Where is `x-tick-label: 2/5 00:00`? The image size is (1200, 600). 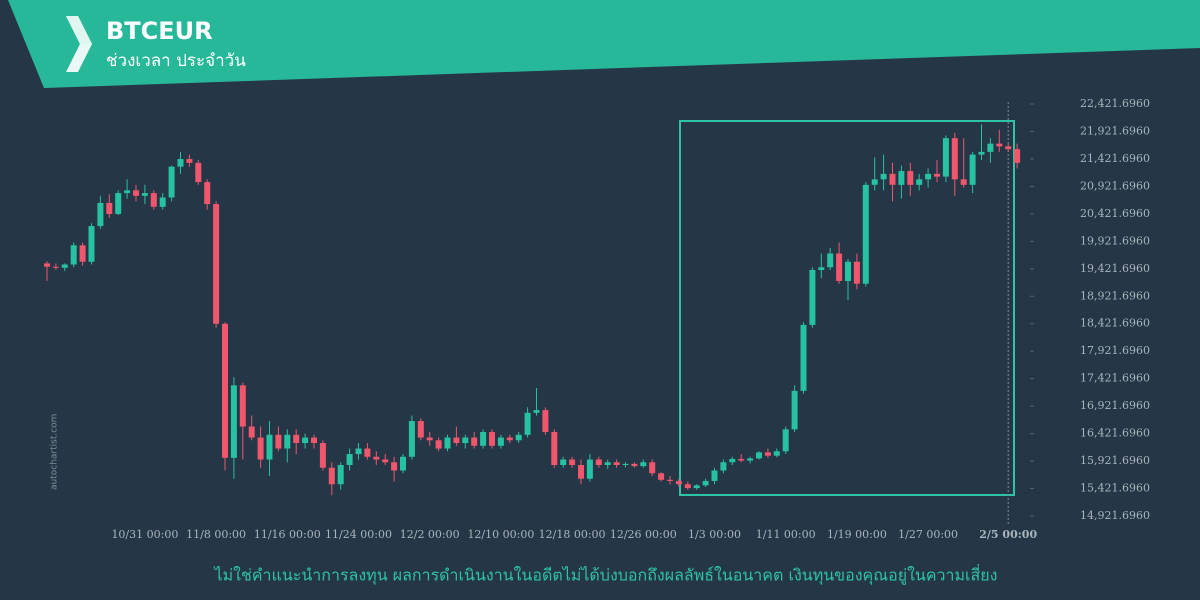
x-tick-label: 2/5 00:00 is located at coordinates (1008, 534).